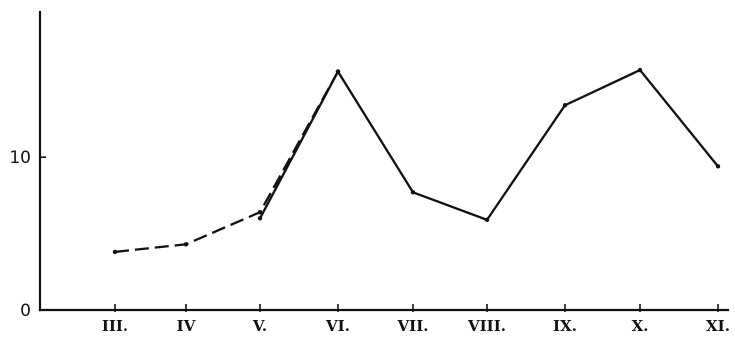 This screenshot has height=340, width=735. What do you see at coordinates (186, 326) in the screenshot?
I see `x-tick-label-1: IV` at bounding box center [186, 326].